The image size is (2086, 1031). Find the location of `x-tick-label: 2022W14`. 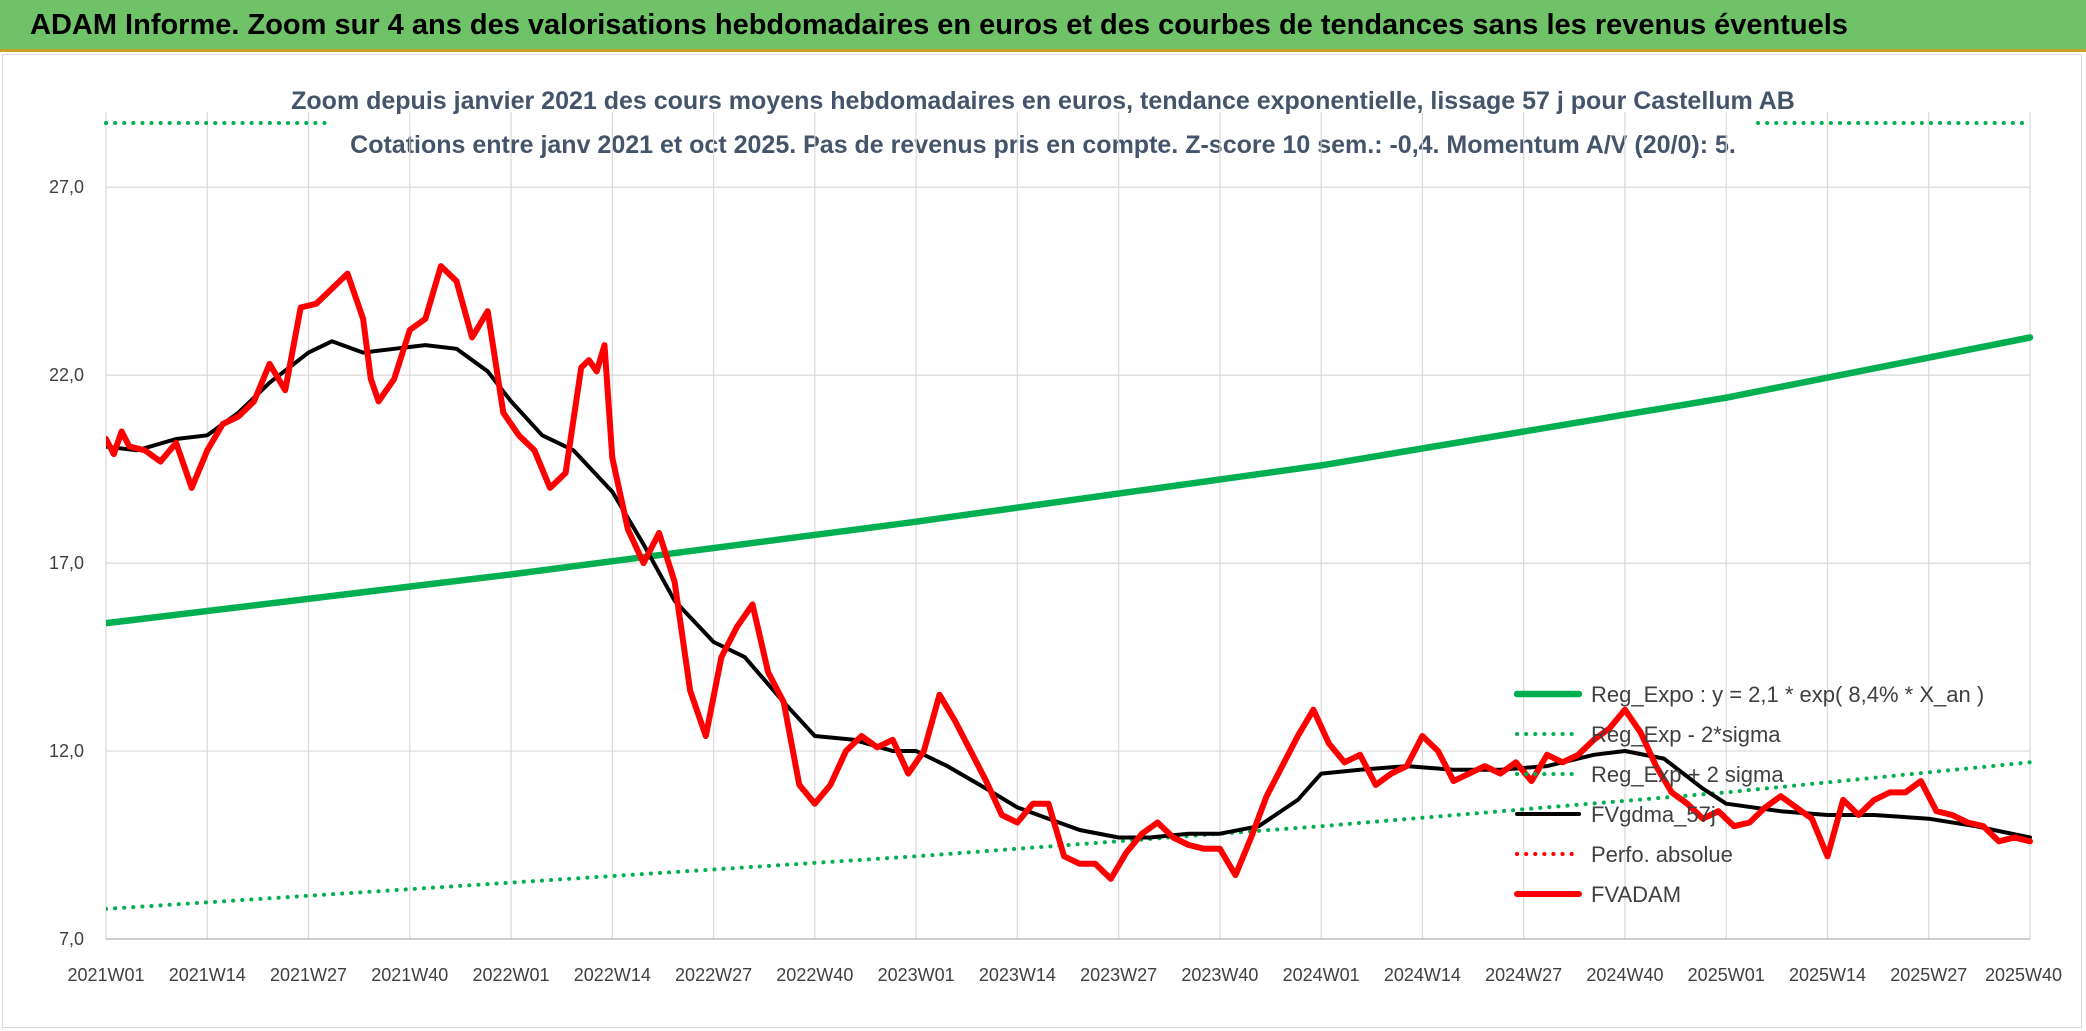

x-tick-label: 2022W14 is located at coordinates (612, 975).